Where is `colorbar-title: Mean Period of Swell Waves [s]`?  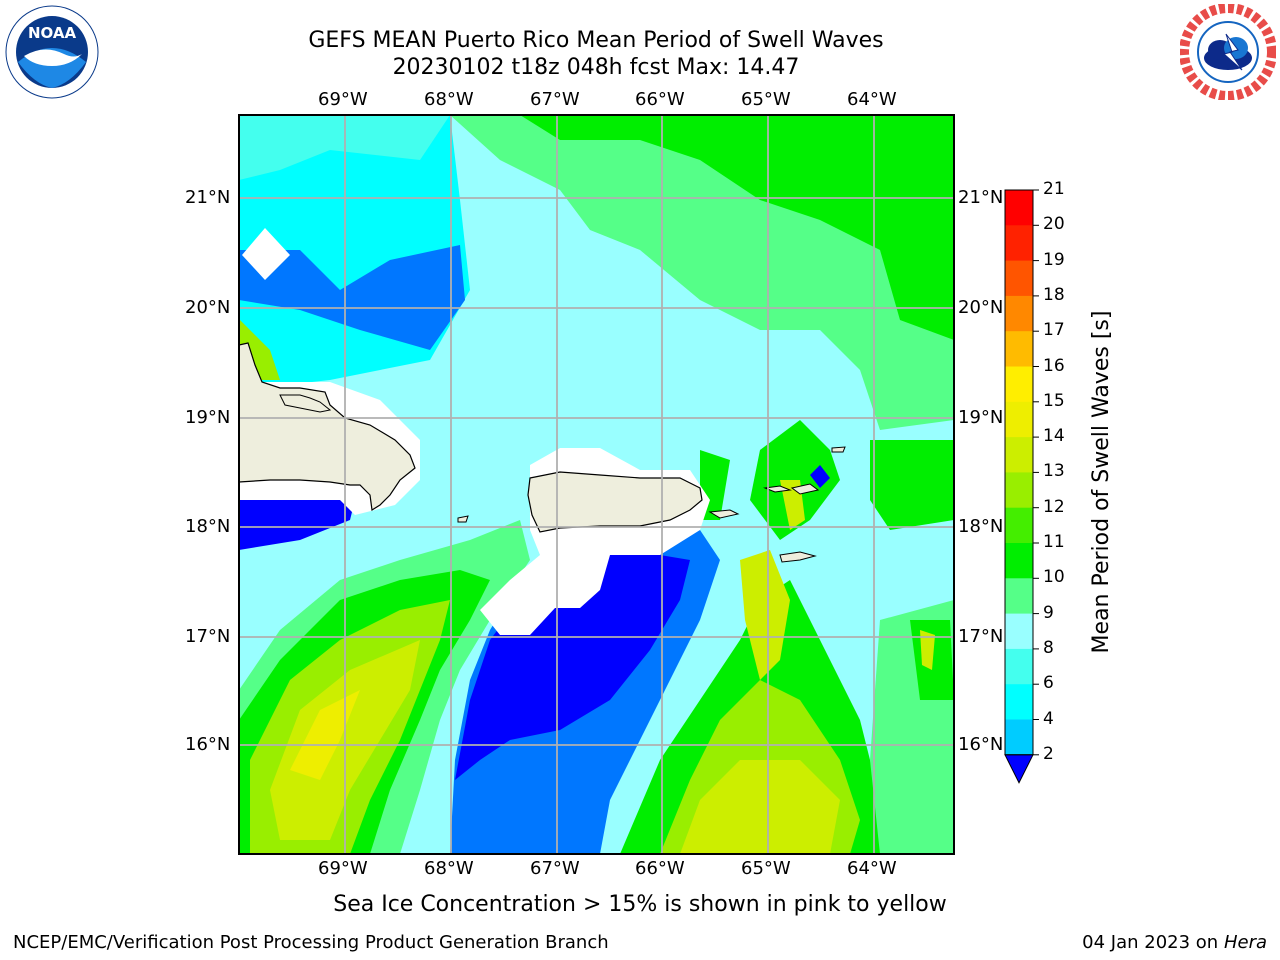
colorbar-title: Mean Period of Swell Waves [s] is located at coordinates (1101, 482).